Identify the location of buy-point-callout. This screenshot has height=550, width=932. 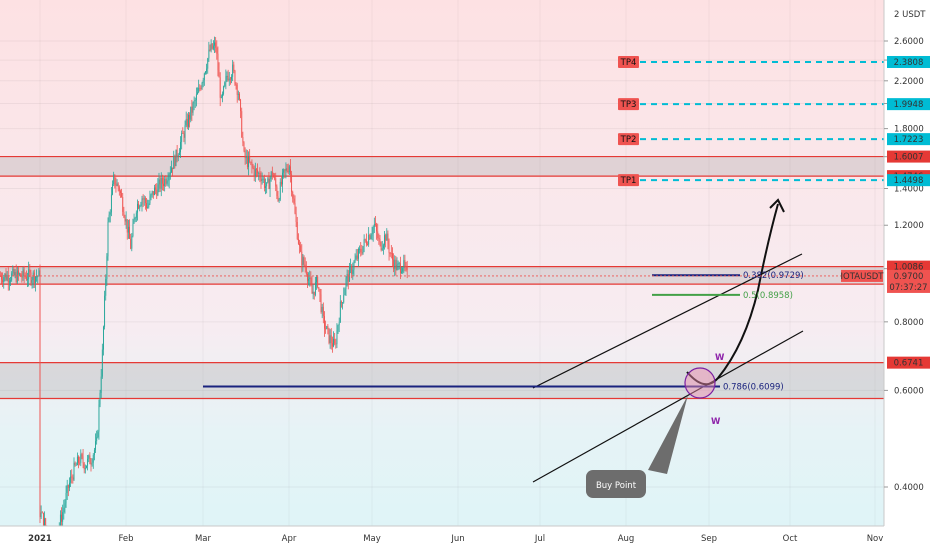
(616, 484).